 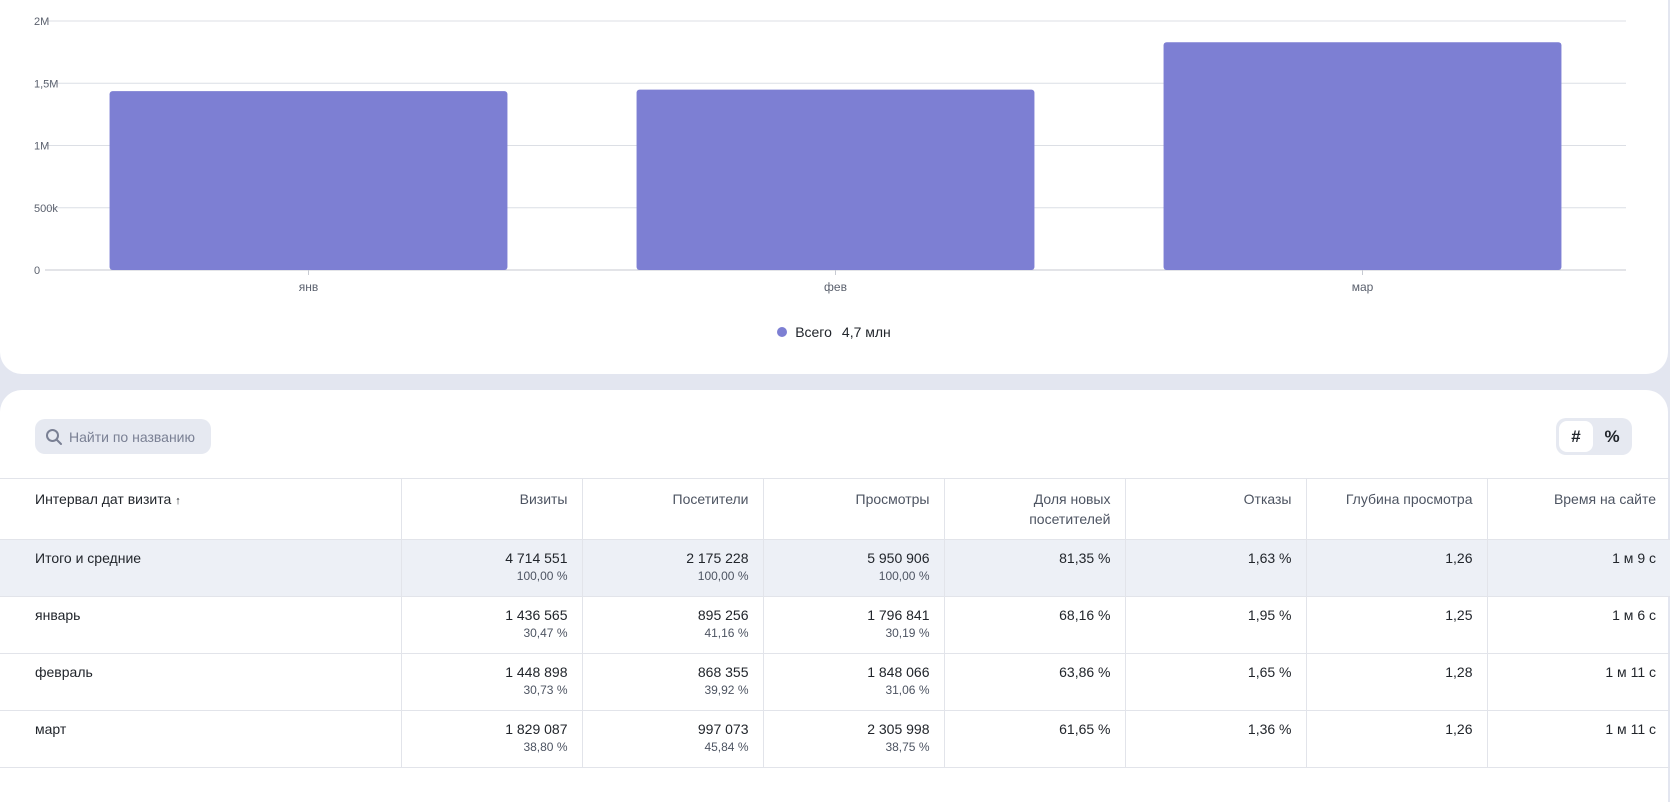 What do you see at coordinates (1578, 625) in the screenshot?
I see `cell-time: 1 м 6 с` at bounding box center [1578, 625].